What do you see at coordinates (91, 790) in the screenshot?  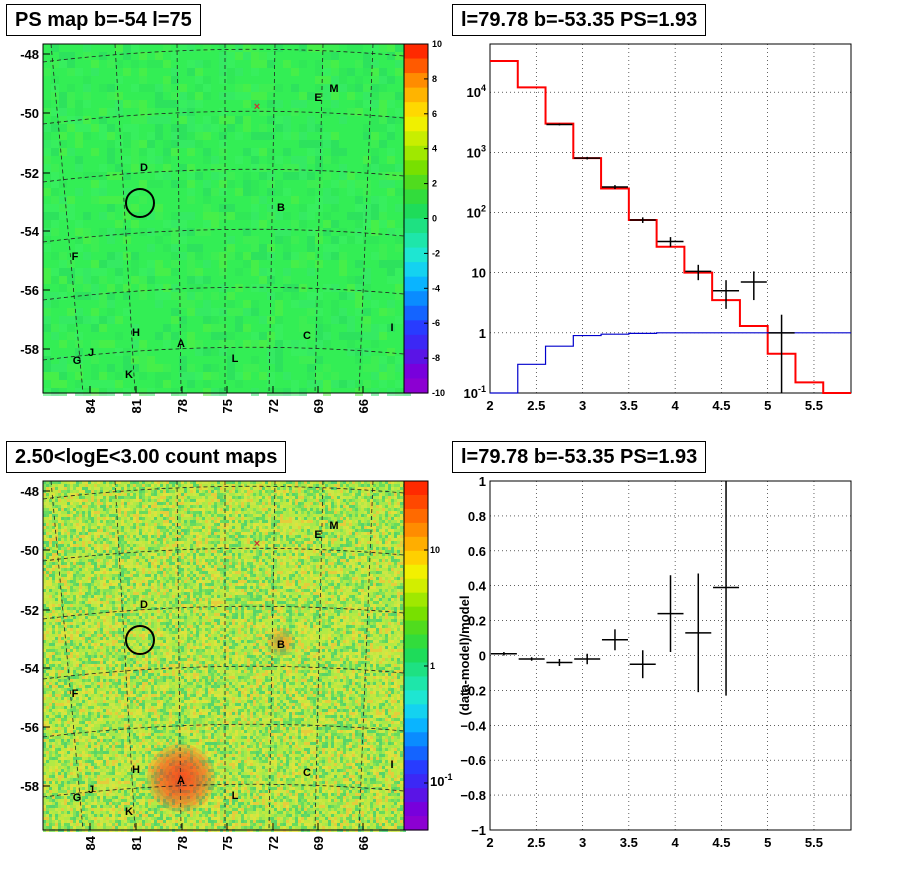 I see `source-label-J: J` at bounding box center [91, 790].